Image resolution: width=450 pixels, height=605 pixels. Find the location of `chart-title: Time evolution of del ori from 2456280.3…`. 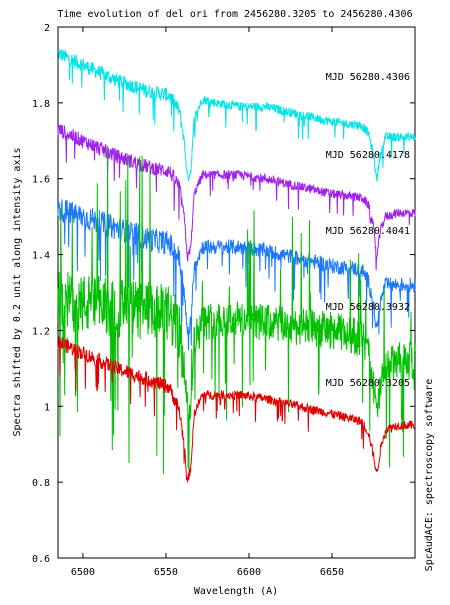

chart-title: Time evolution of del ori from 2456280.3… is located at coordinates (234, 14).